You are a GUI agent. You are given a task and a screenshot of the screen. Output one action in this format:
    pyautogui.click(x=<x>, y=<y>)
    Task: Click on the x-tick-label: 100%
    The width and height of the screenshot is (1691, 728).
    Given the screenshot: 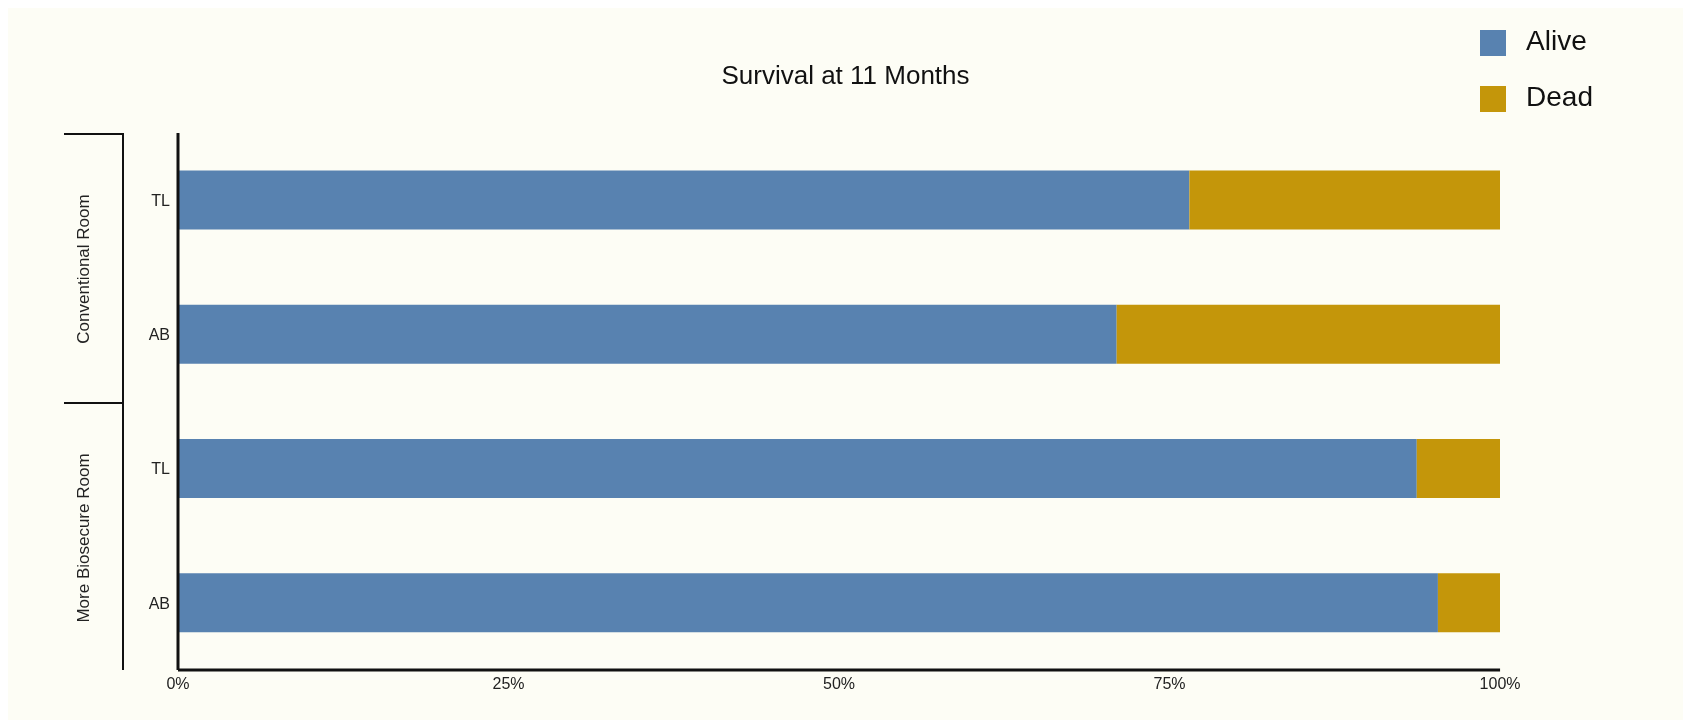 What is the action you would take?
    pyautogui.click(x=1500, y=684)
    